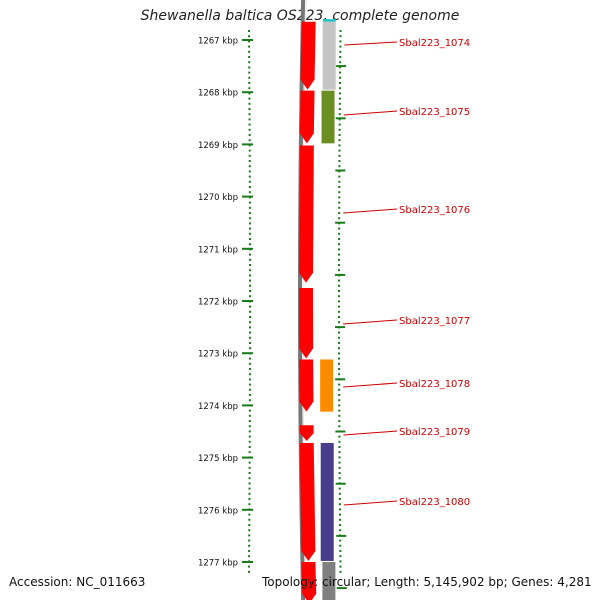 The width and height of the screenshot is (600, 600). What do you see at coordinates (218, 355) in the screenshot?
I see `ruler-tick-label: 1273 kbp` at bounding box center [218, 355].